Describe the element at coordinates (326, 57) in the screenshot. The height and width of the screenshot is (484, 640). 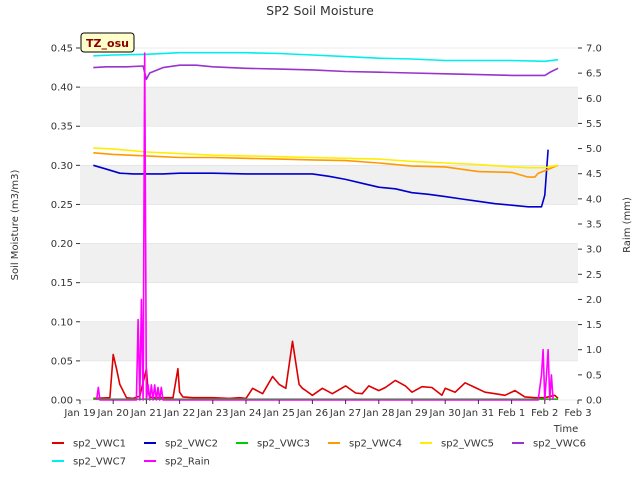
I see `series-line-sp2_VWC7` at that location.